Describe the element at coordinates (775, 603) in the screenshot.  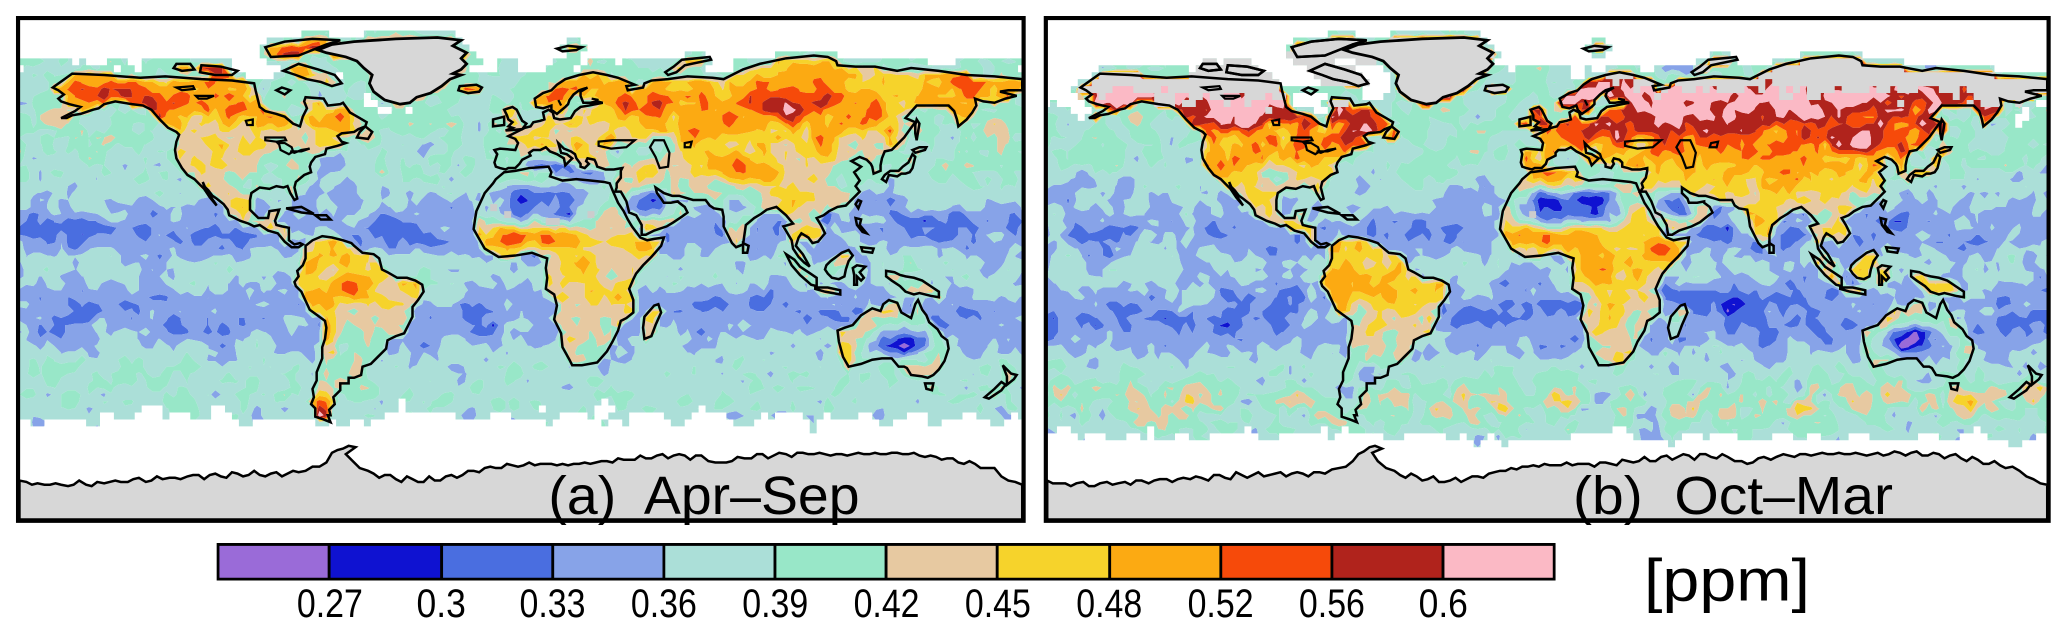
I see `svg-text: 0.39` at that location.